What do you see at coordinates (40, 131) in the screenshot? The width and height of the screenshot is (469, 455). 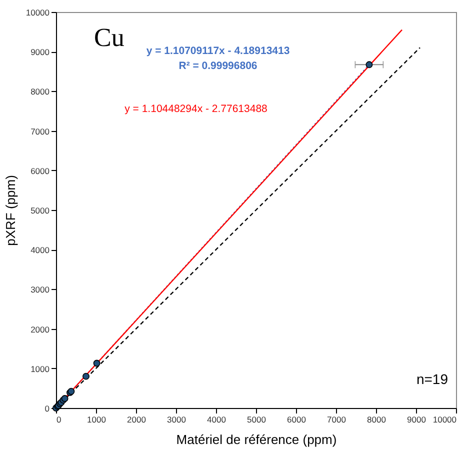 I see `y-tick-label: 7000` at bounding box center [40, 131].